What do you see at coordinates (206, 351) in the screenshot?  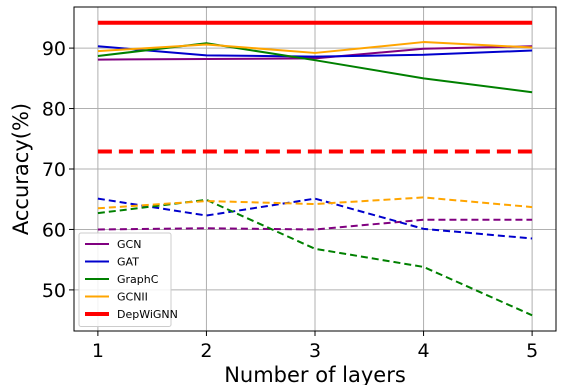 I see `x-tick-label: 2` at bounding box center [206, 351].